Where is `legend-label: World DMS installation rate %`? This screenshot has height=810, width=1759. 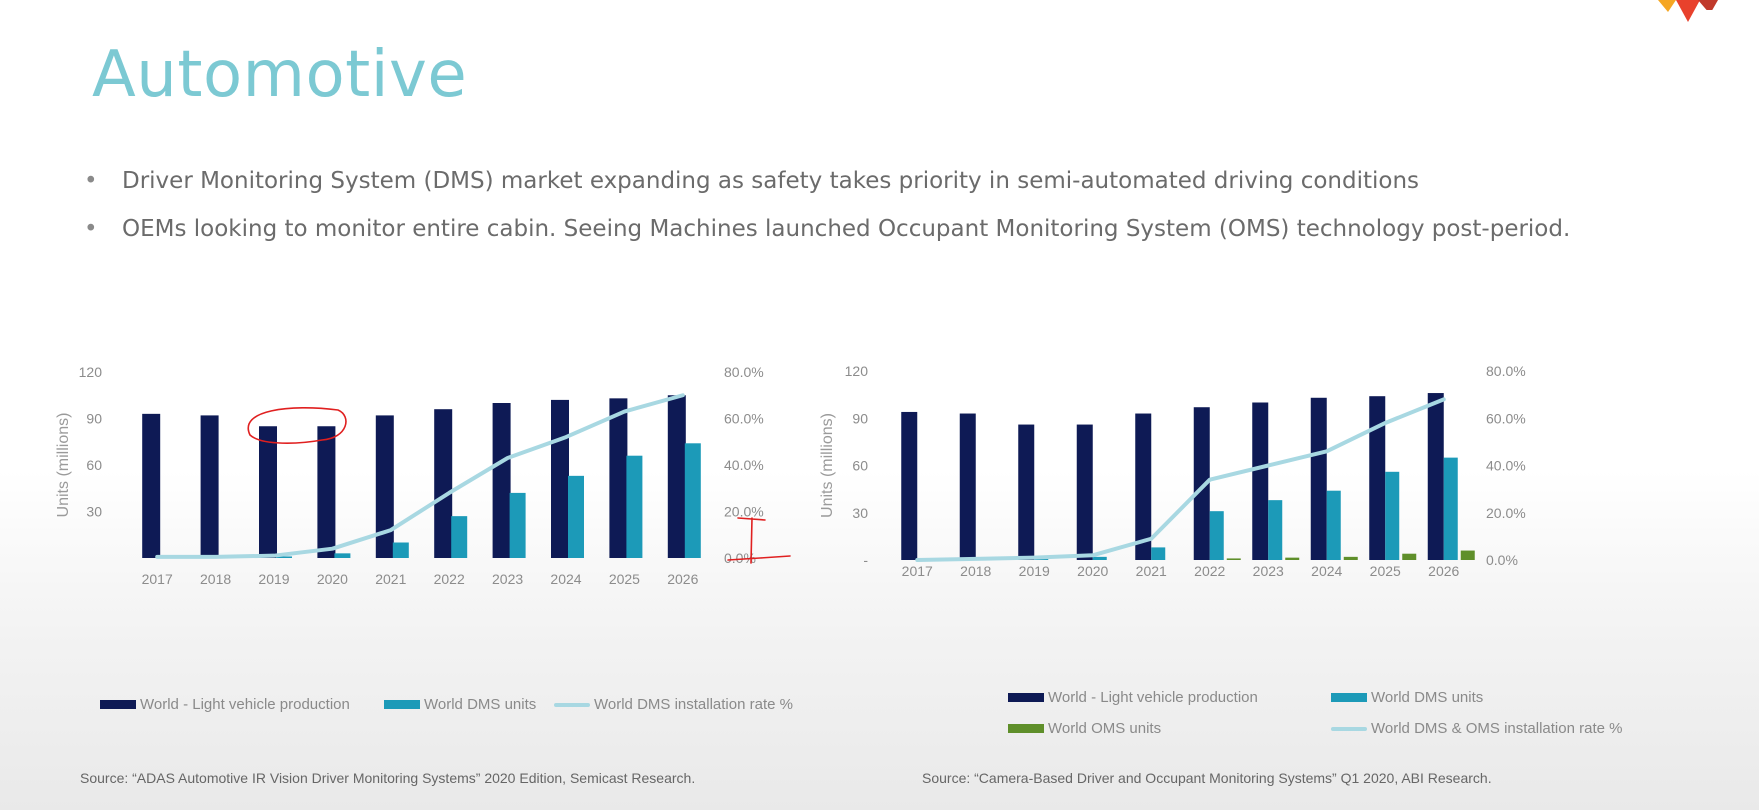 legend-label: World DMS installation rate % is located at coordinates (693, 704).